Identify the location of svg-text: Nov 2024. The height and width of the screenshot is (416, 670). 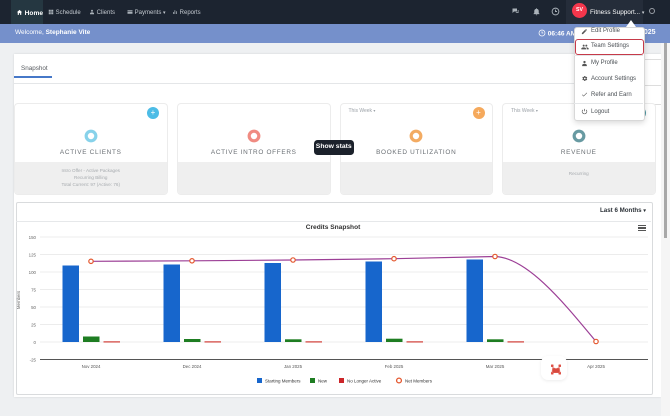
(91, 366).